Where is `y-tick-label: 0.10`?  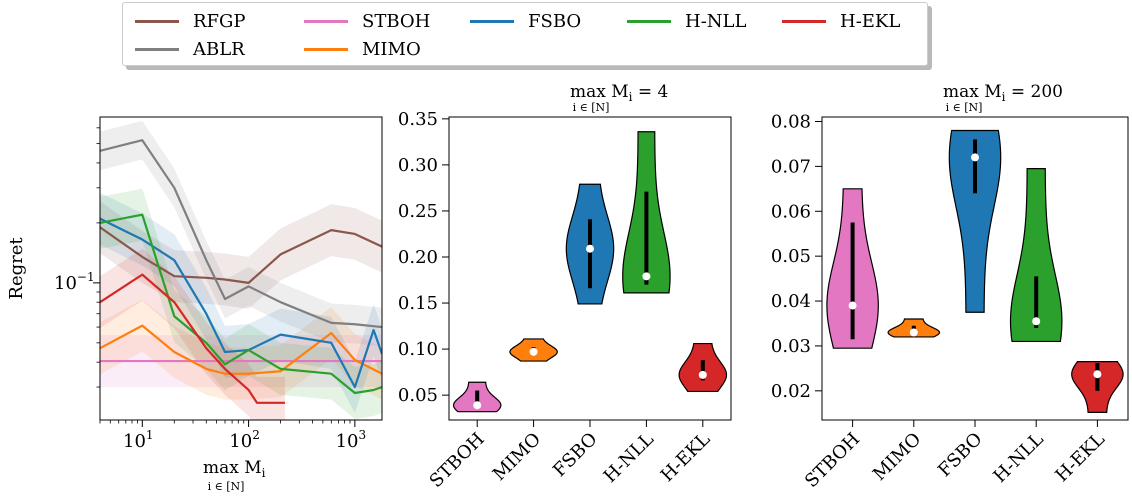
y-tick-label: 0.10 is located at coordinates (418, 349).